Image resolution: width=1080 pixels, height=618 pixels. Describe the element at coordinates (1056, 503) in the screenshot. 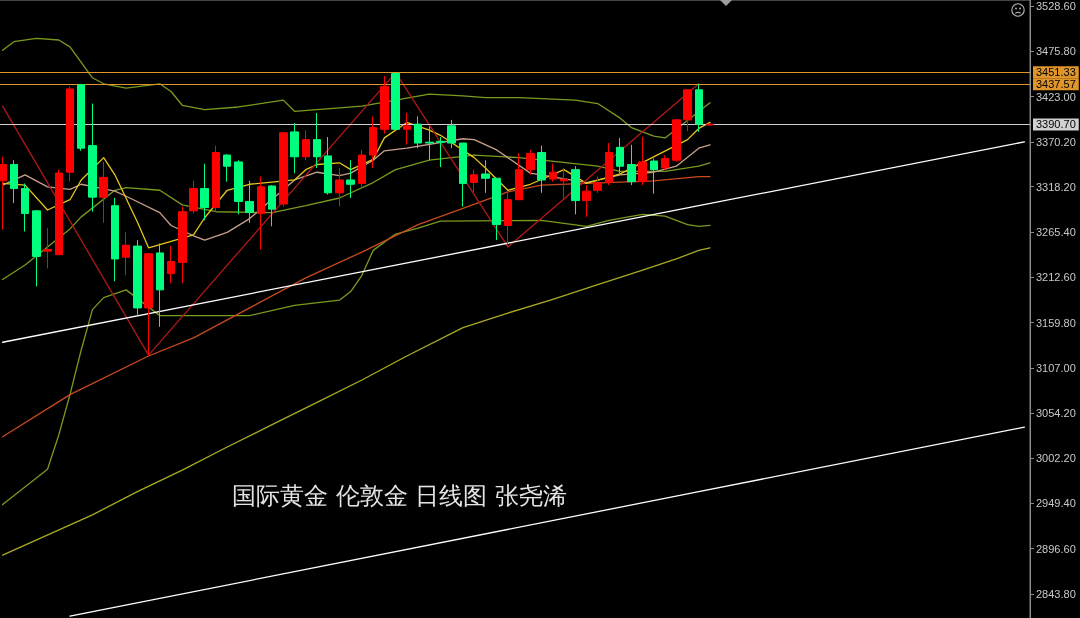

I see `y-tick-label: 2949.40` at that location.